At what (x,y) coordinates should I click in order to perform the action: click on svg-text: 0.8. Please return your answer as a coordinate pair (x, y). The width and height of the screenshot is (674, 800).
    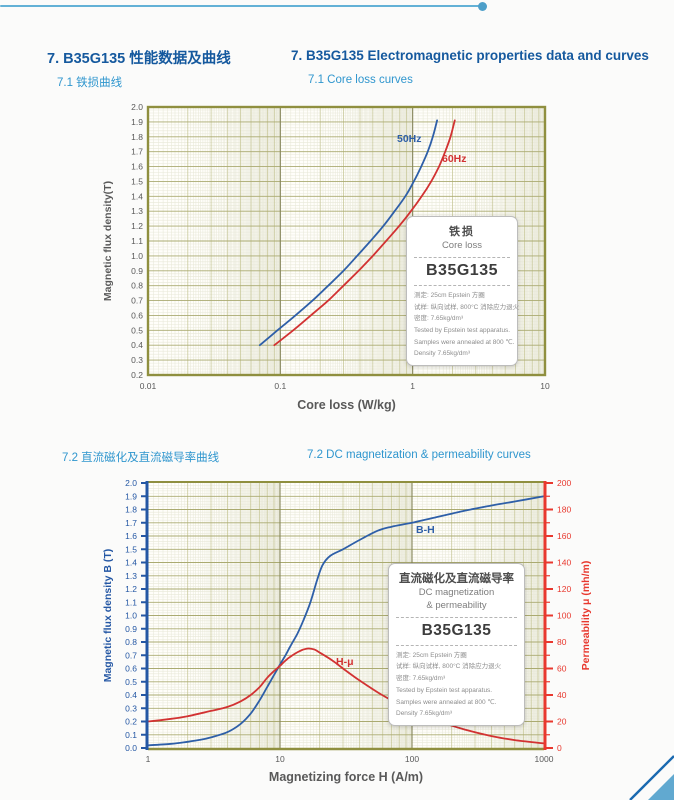
    Looking at the image, I should click on (131, 642).